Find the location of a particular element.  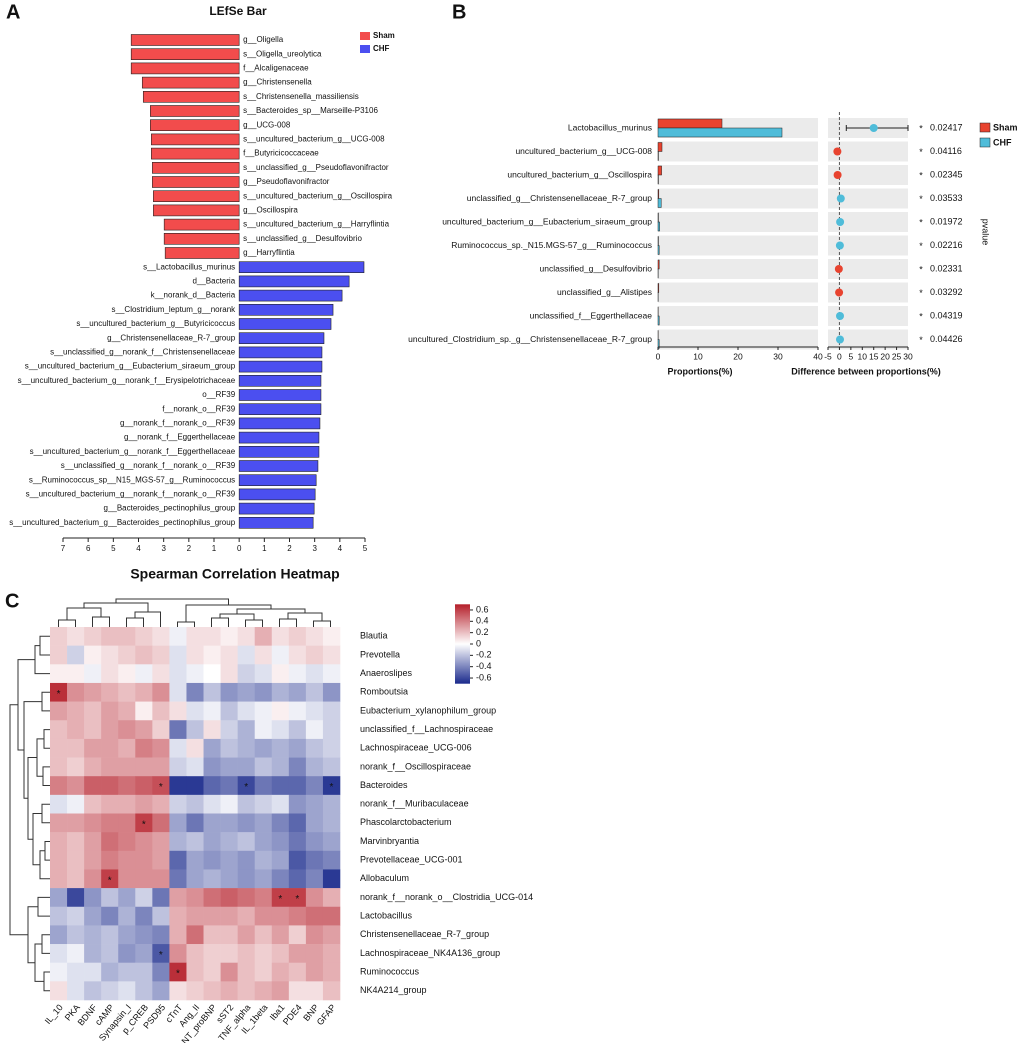

panel-label: A is located at coordinates (13, 12).